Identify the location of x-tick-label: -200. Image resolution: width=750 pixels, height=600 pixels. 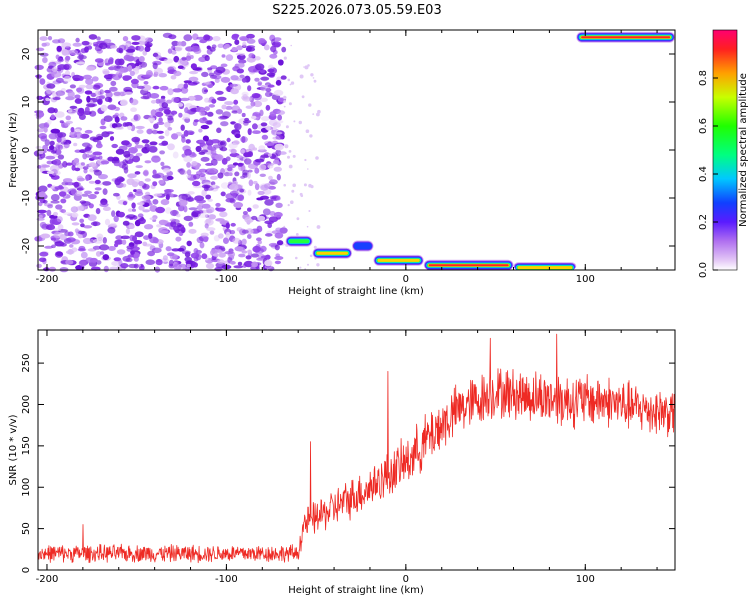
(47, 279).